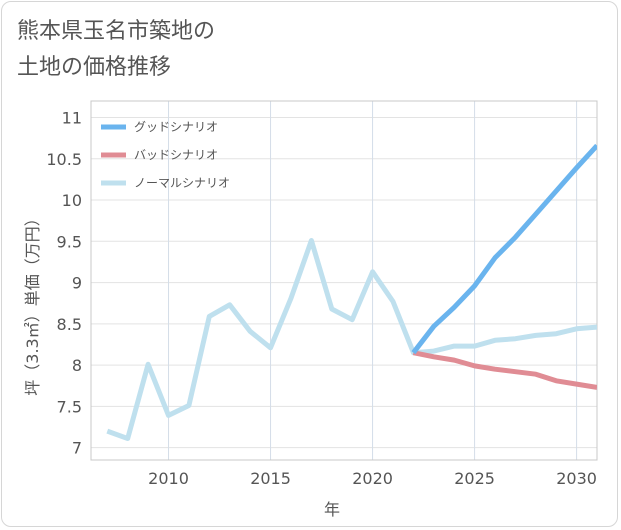 The height and width of the screenshot is (530, 621). I want to click on y-tick-label: 10, so click(72, 200).